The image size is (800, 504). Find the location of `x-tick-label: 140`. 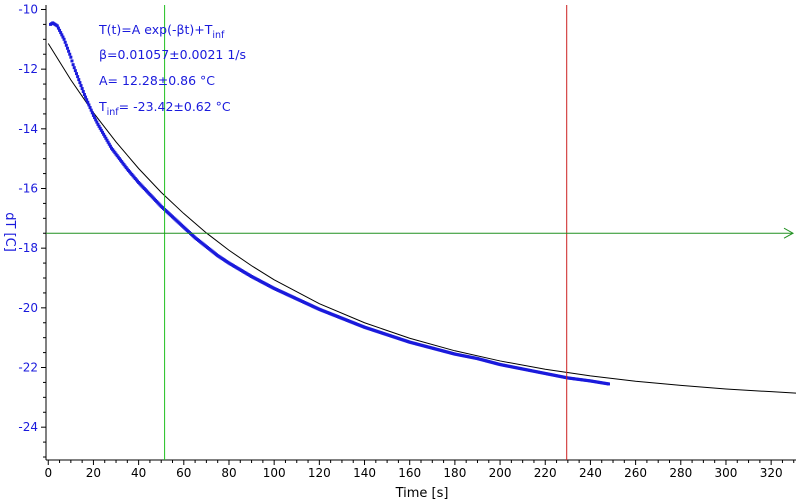

x-tick-label: 140 is located at coordinates (364, 473).